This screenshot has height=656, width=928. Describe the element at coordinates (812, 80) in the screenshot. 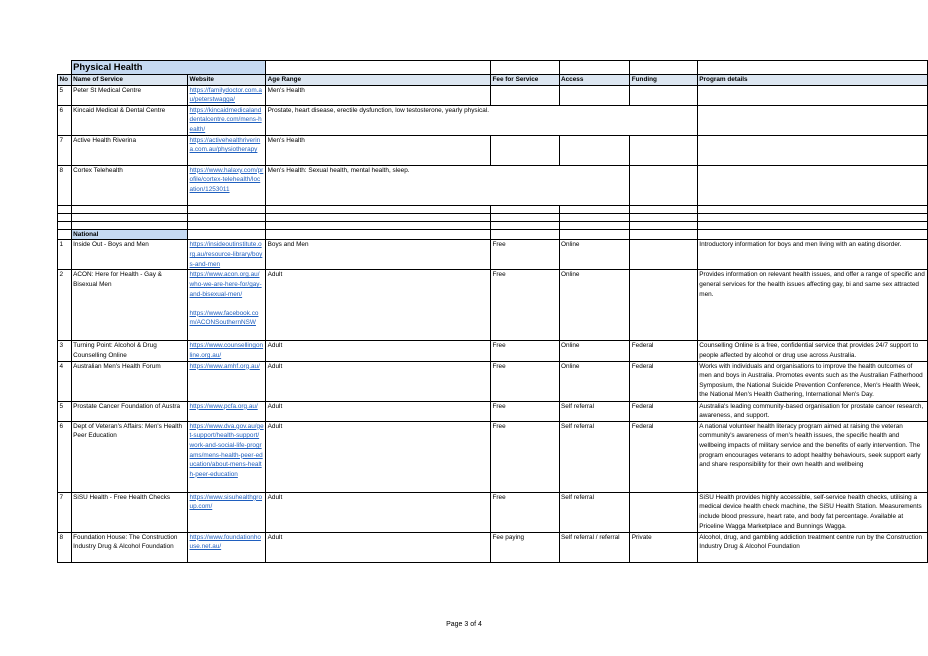

I see `header-program: Program details` at that location.